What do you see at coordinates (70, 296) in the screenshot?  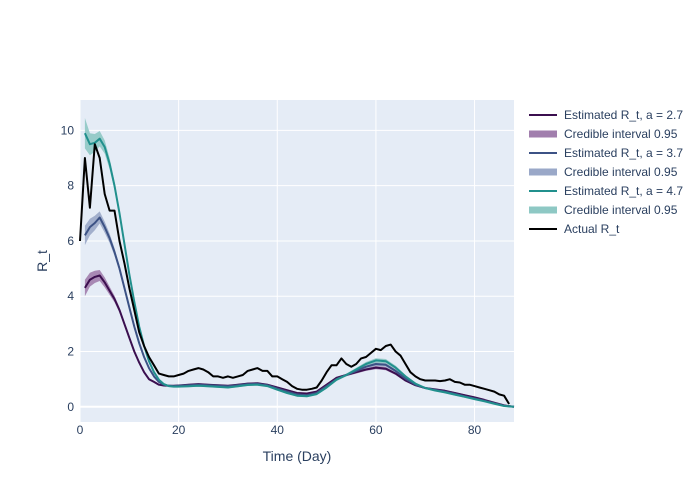 I see `y-tick-label-2: 4` at bounding box center [70, 296].